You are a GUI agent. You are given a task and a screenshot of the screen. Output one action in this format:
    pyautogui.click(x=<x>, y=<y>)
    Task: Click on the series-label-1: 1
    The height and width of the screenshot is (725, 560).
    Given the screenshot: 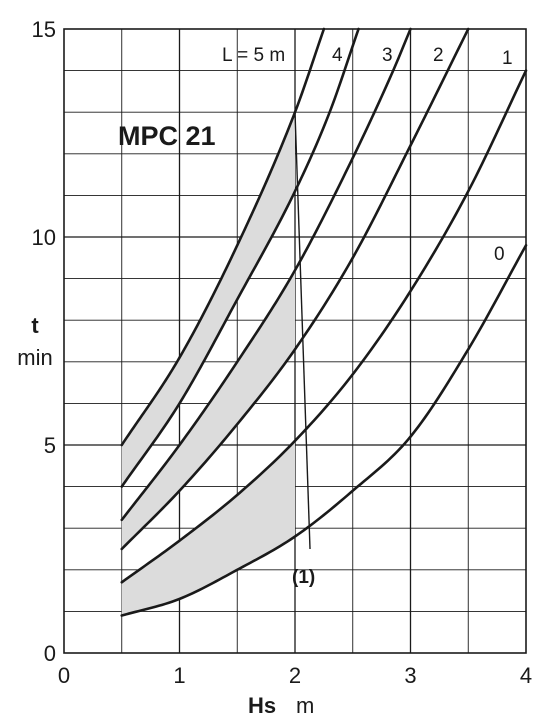 What is the action you would take?
    pyautogui.click(x=507, y=58)
    